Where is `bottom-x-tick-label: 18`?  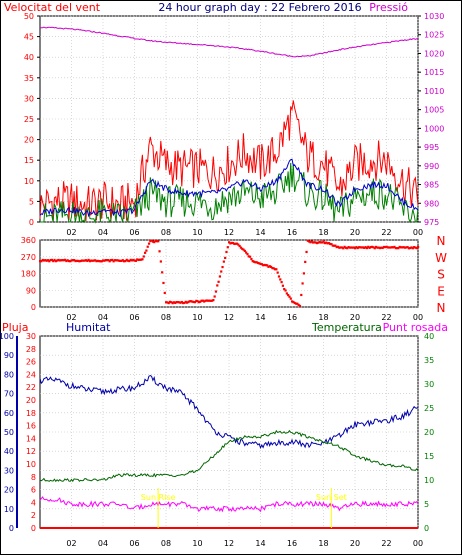 bottom-x-tick-label: 18 is located at coordinates (323, 543).